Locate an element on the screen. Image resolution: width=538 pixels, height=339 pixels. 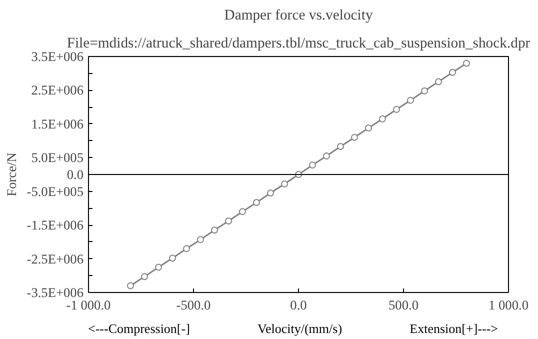
x-tick-label: 1 000.0 is located at coordinates (508, 305).